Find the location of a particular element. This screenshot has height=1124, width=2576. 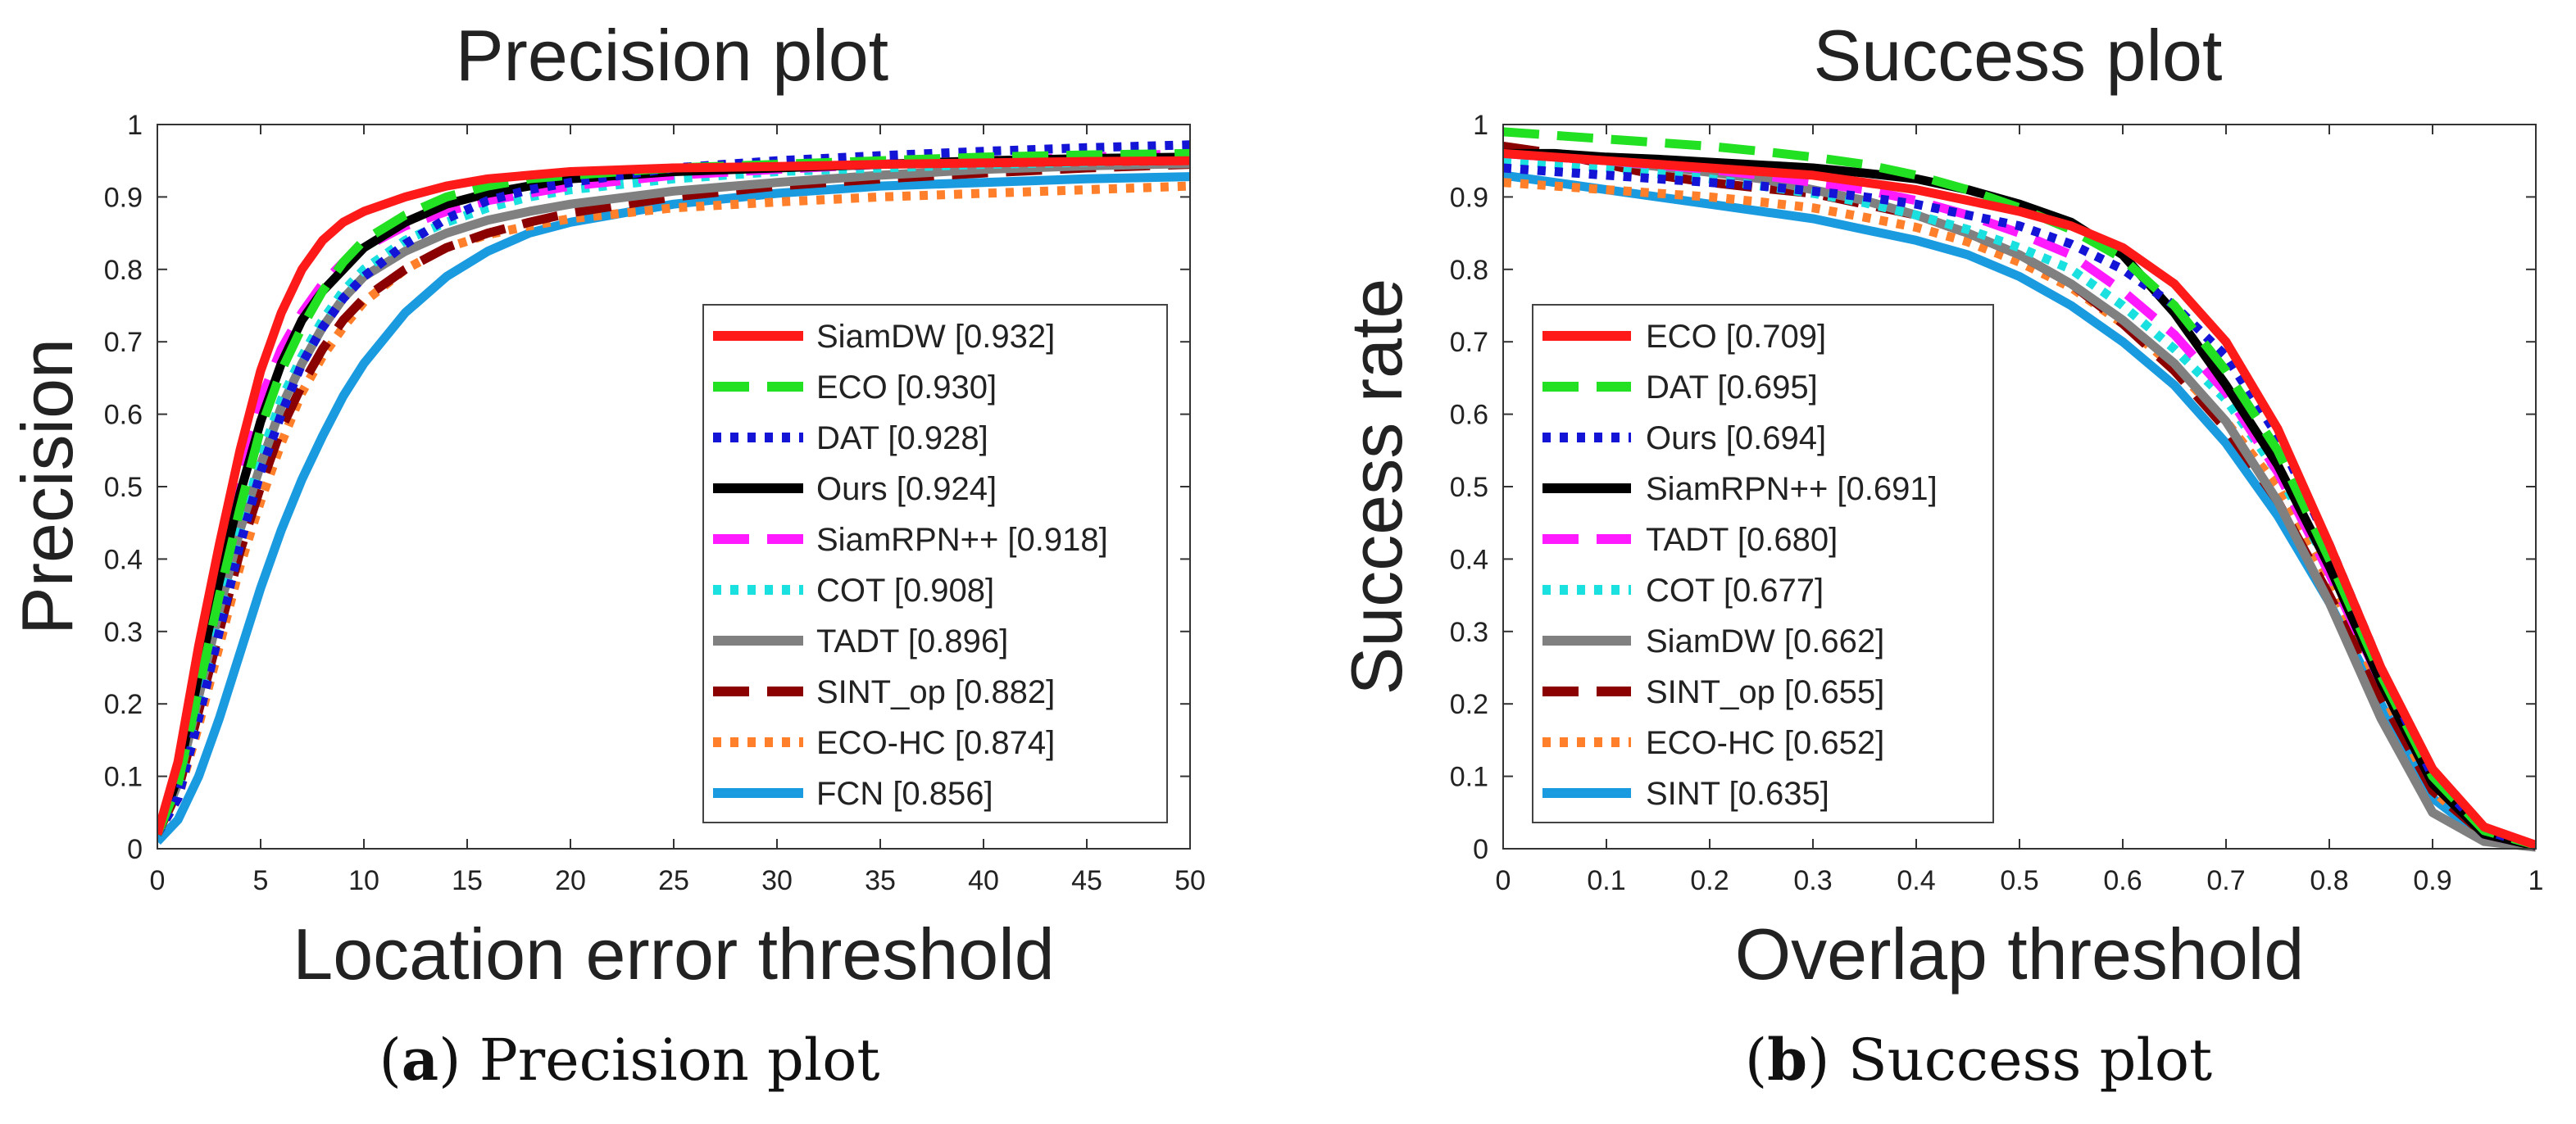

legend-label: SiamRPN++ [0.918] is located at coordinates (962, 540).